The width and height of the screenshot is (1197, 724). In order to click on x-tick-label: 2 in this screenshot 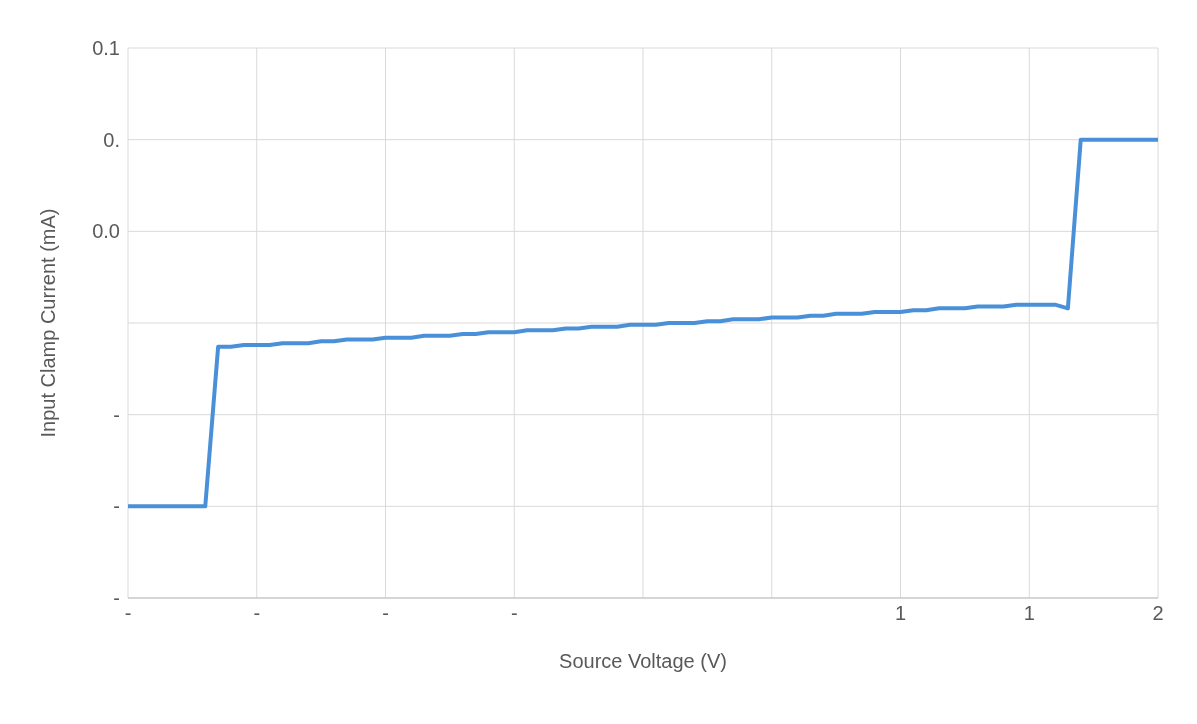, I will do `click(1158, 613)`.